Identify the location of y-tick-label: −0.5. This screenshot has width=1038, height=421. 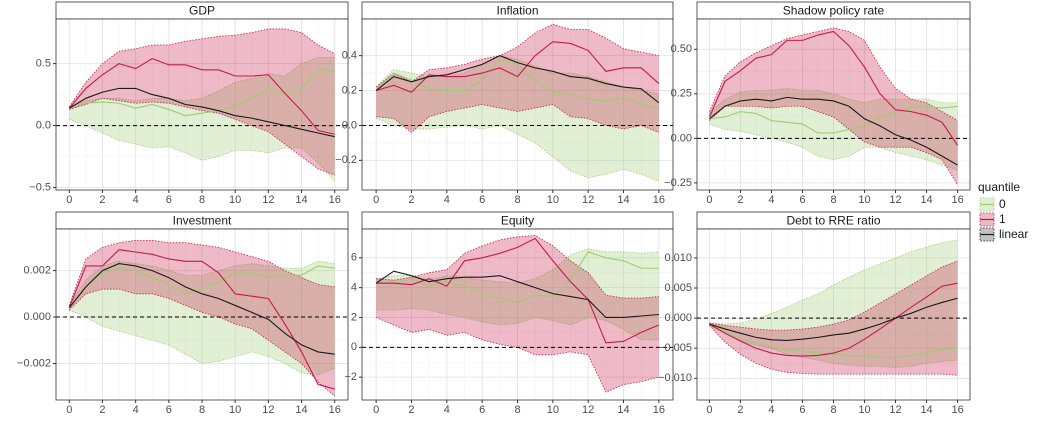
(40, 187).